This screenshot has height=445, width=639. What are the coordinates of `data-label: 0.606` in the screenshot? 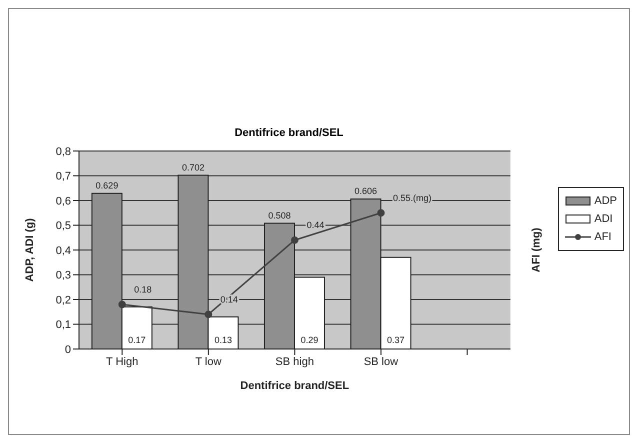 It's located at (366, 191).